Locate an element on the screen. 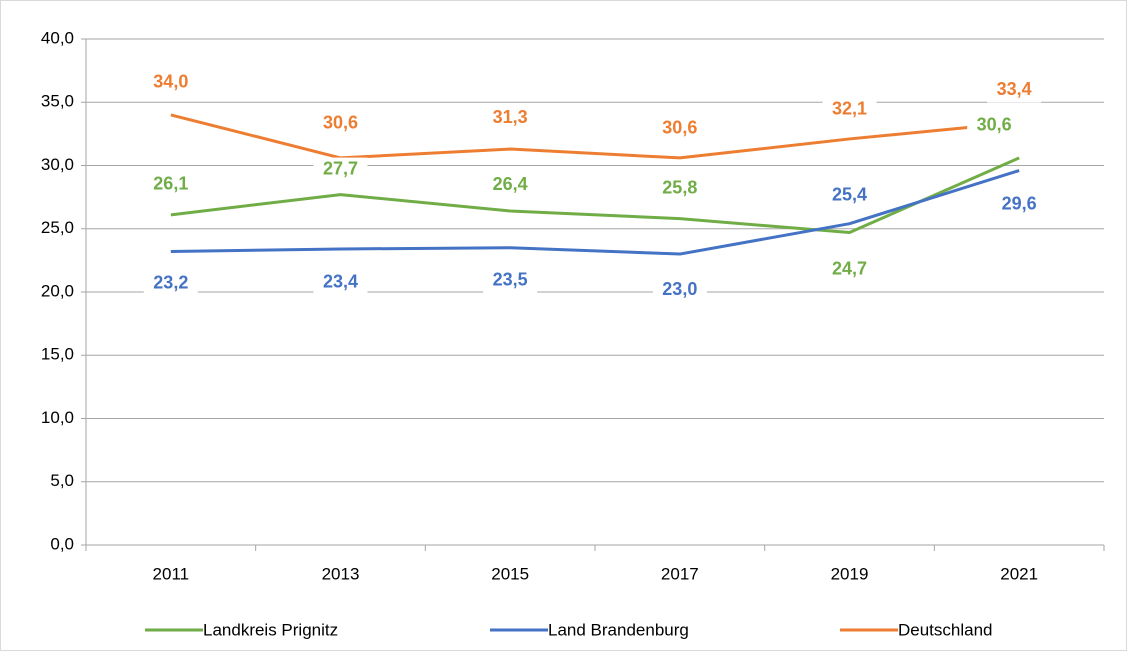  value-label: 23,4 is located at coordinates (340, 282).